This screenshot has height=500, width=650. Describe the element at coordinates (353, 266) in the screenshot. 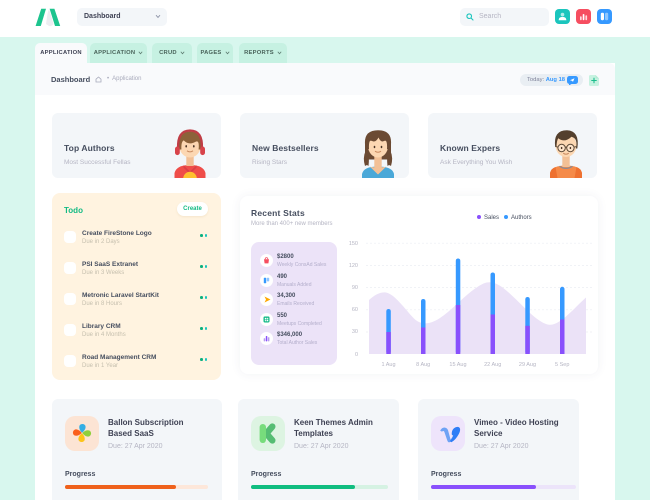

I see `svg-text: 120` at that location.